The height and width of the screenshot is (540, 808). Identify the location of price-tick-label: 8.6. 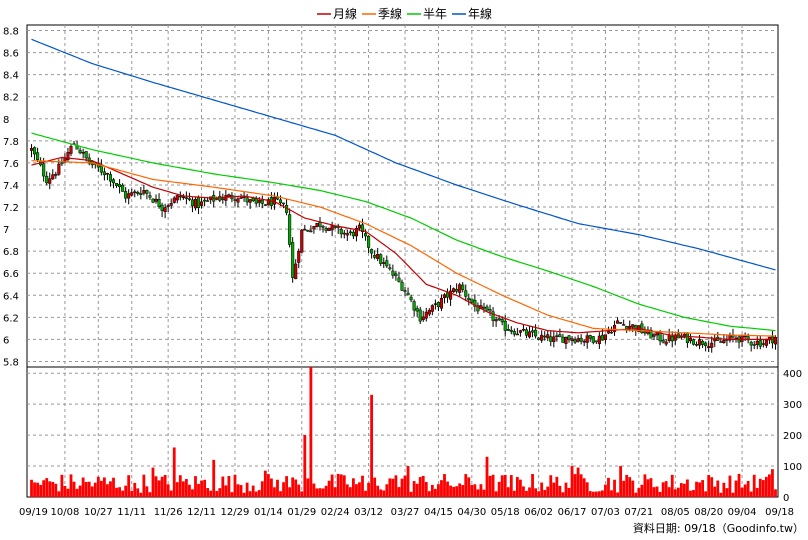
(11, 54).